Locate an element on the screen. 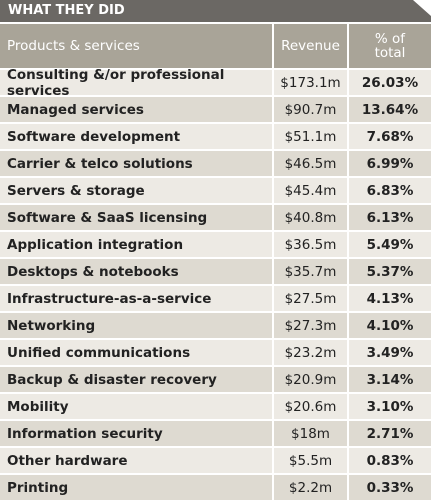 This screenshot has height=500, width=431. revenue-cell: $5.5m is located at coordinates (309, 460).